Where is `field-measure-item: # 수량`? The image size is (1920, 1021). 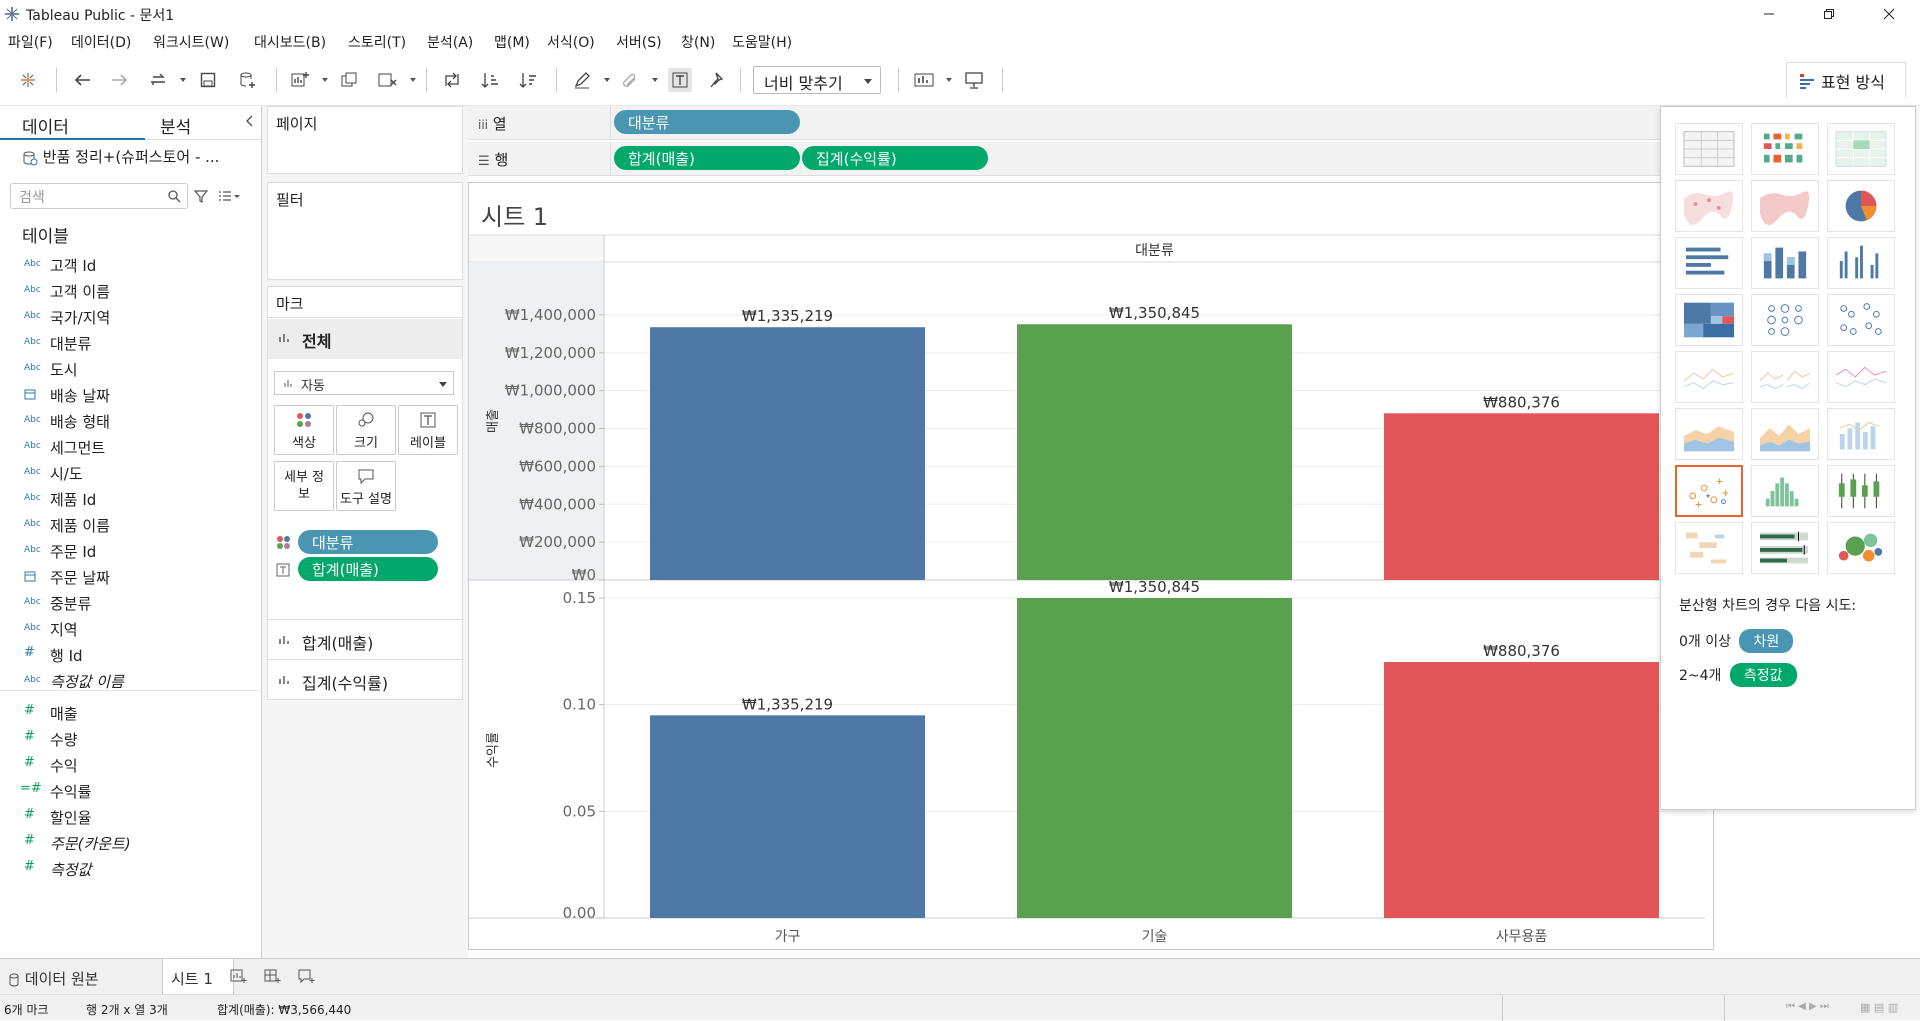
field-measure-item: # 수량 is located at coordinates (130, 739).